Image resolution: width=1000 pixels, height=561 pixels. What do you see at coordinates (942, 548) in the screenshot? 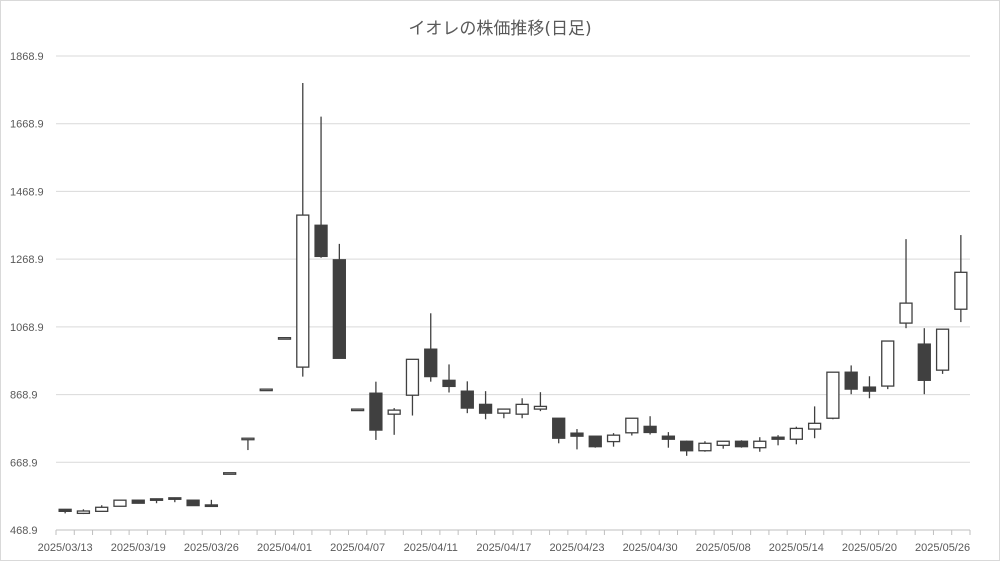
I see `x-tick-label: 2025/05/26` at bounding box center [942, 548].